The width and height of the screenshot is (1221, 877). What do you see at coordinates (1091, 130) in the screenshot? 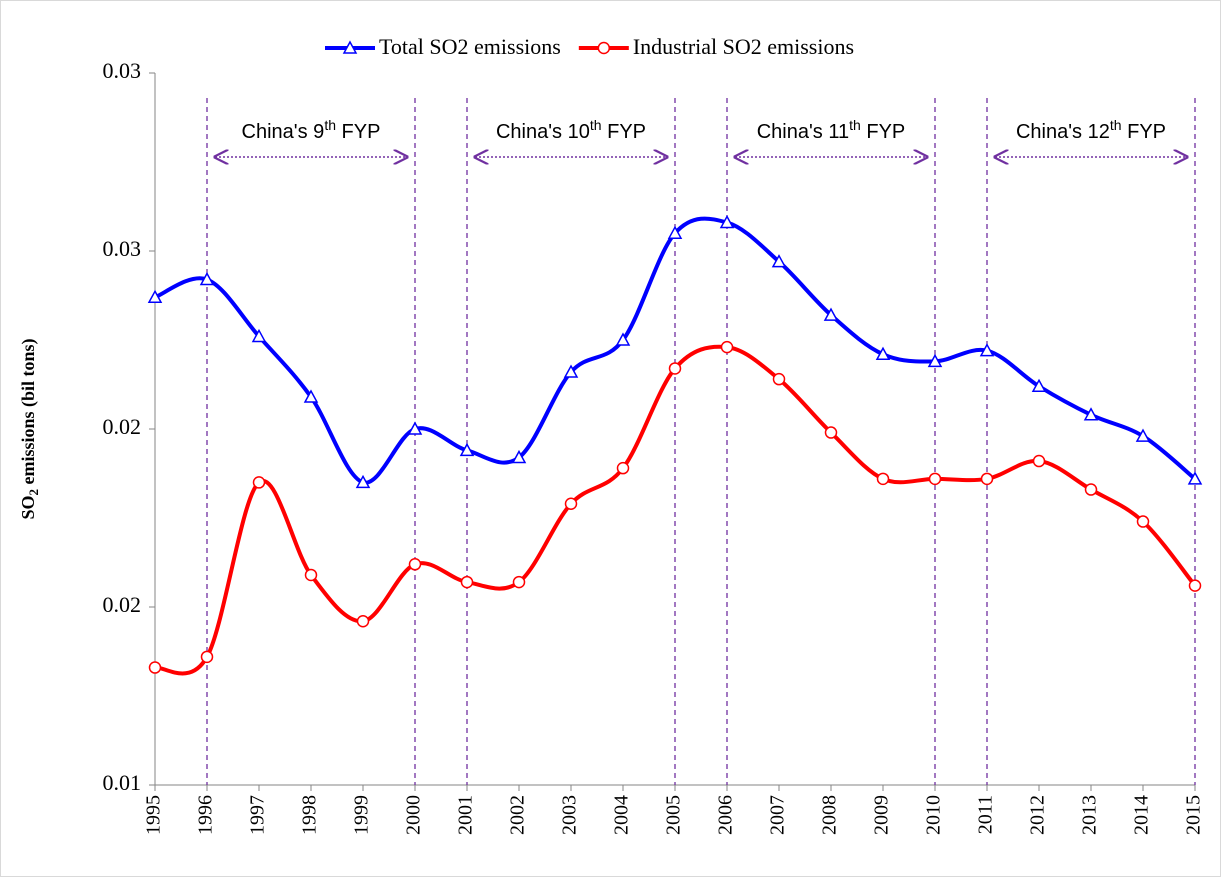
I see `period-label: China's 12th FYP` at bounding box center [1091, 130].